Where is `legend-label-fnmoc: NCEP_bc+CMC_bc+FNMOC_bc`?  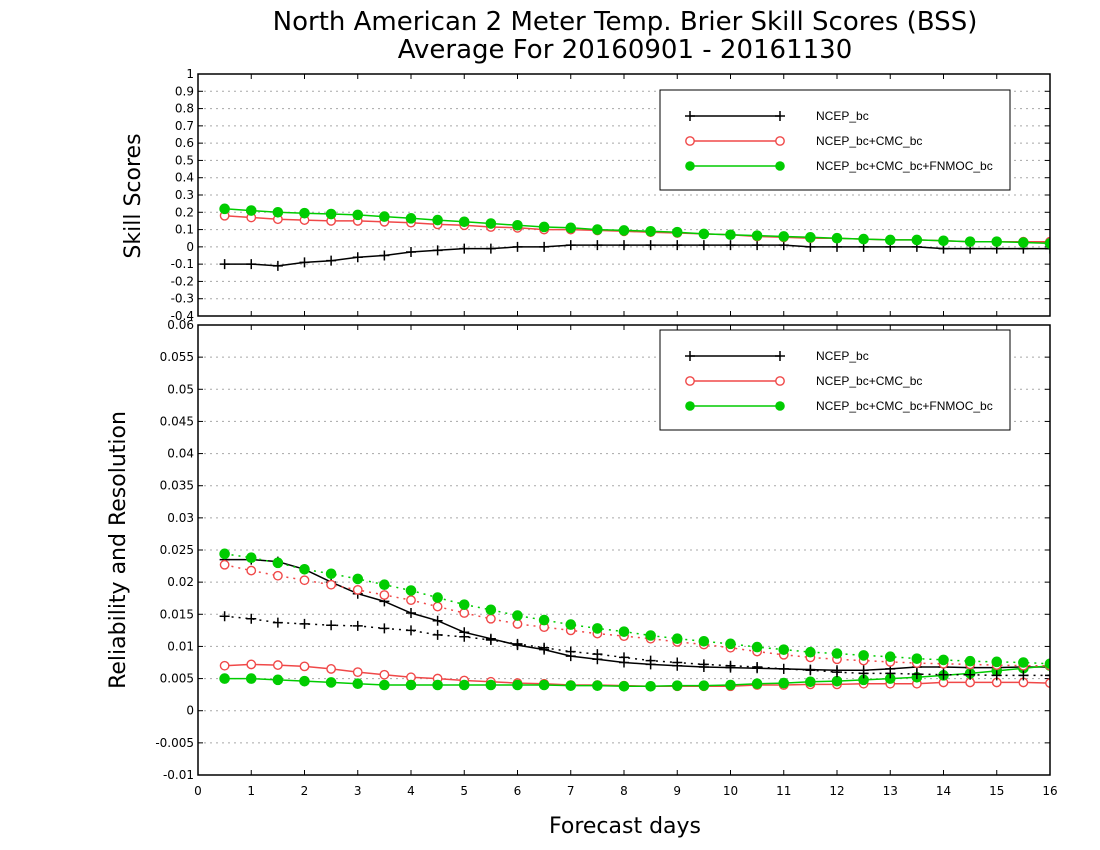 legend-label-fnmoc: NCEP_bc+CMC_bc+FNMOC_bc is located at coordinates (904, 406).